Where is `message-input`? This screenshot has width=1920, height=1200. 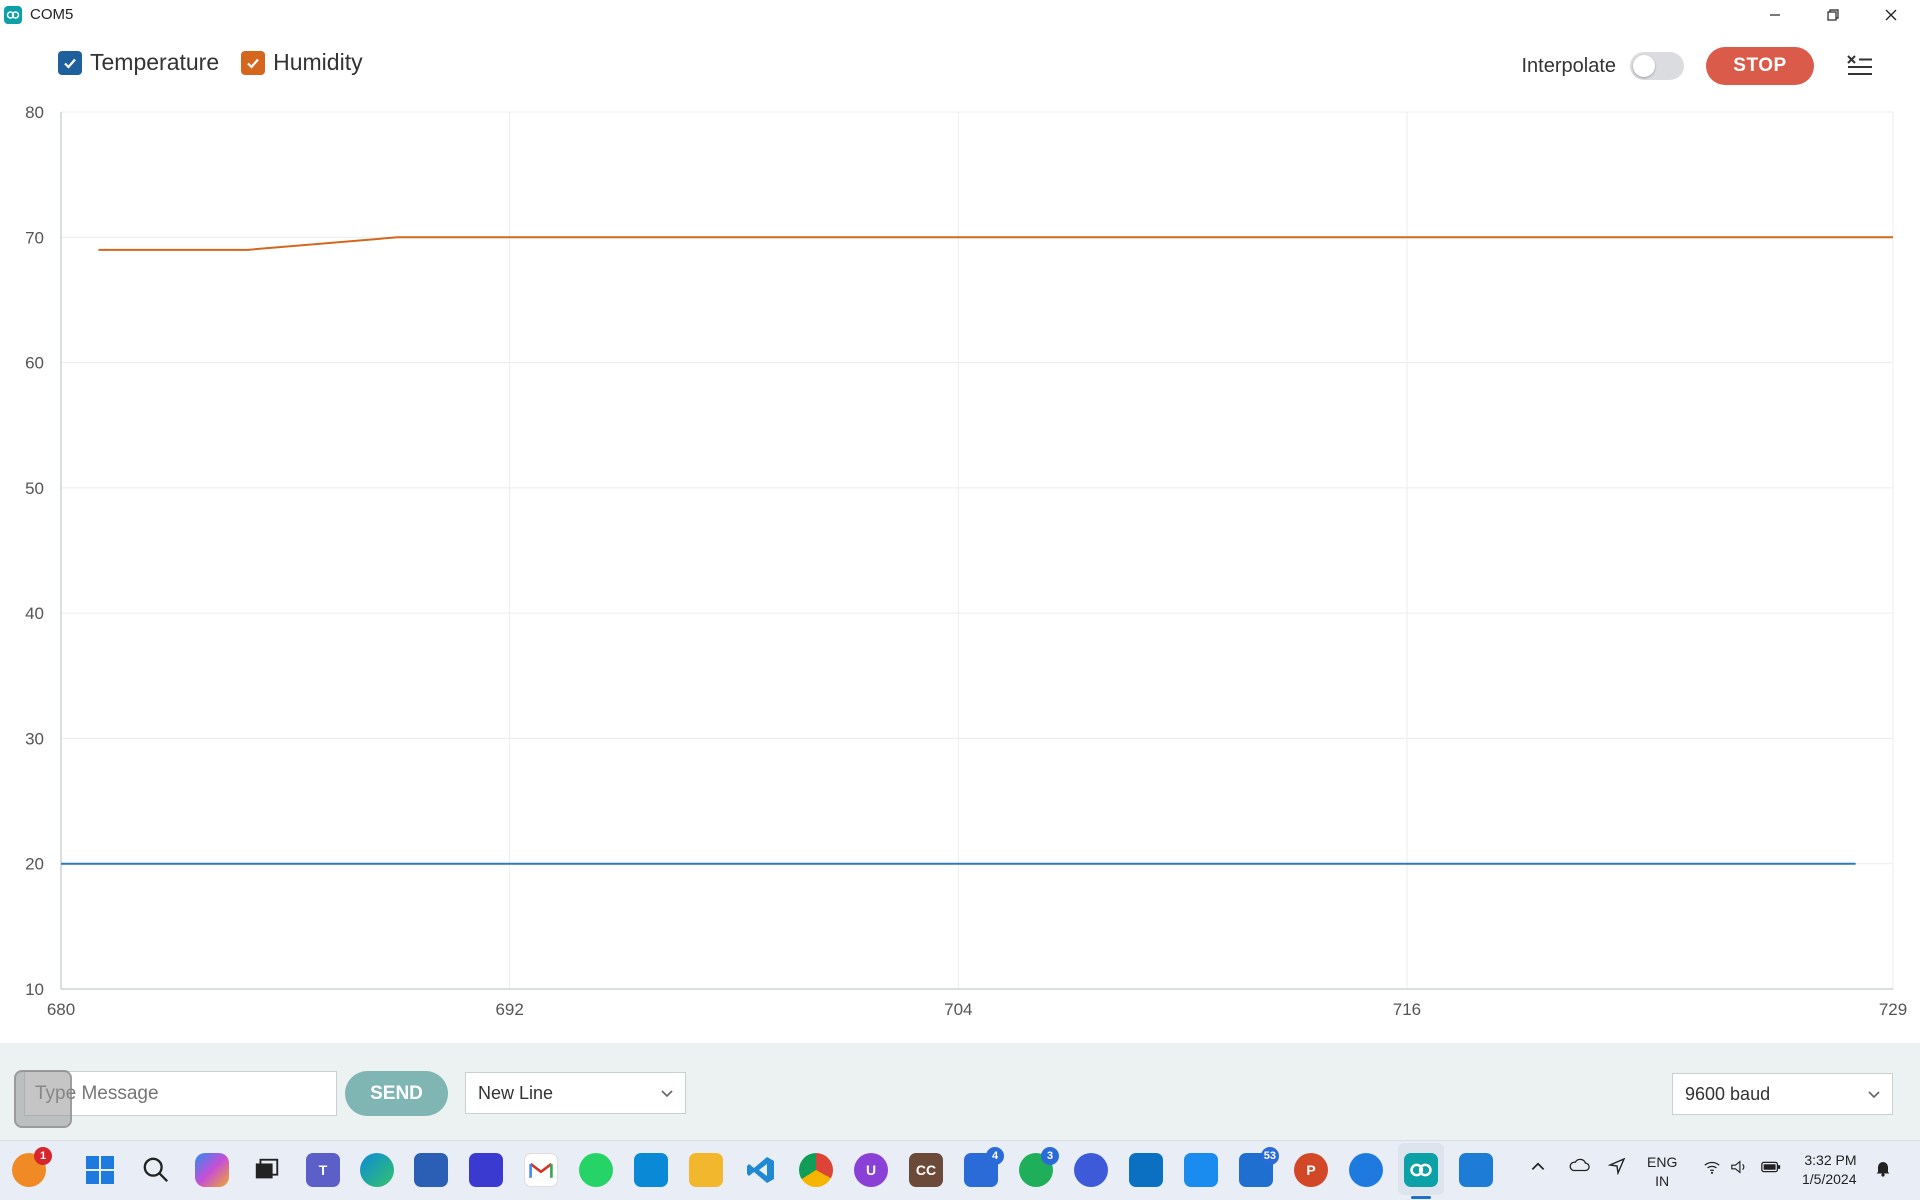
message-input is located at coordinates (180, 1093).